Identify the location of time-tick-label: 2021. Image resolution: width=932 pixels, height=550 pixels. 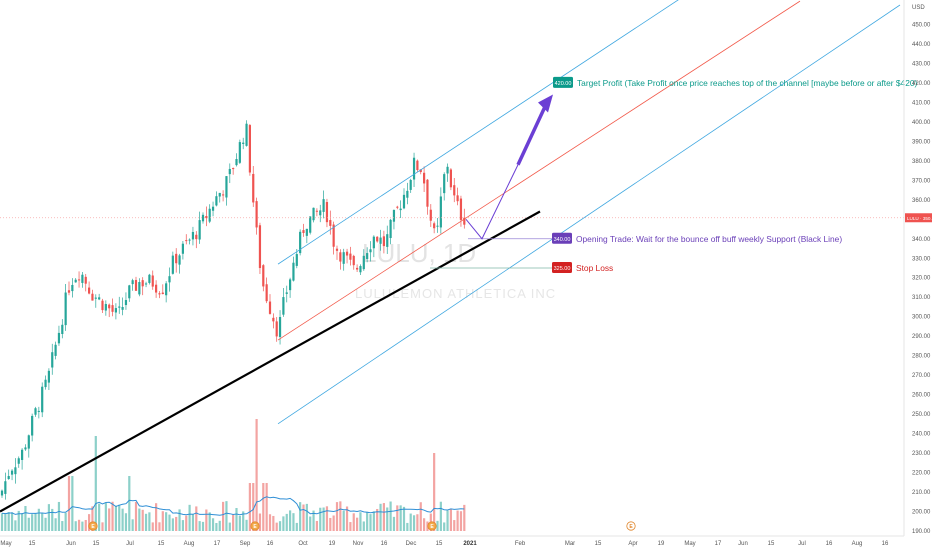
(470, 544).